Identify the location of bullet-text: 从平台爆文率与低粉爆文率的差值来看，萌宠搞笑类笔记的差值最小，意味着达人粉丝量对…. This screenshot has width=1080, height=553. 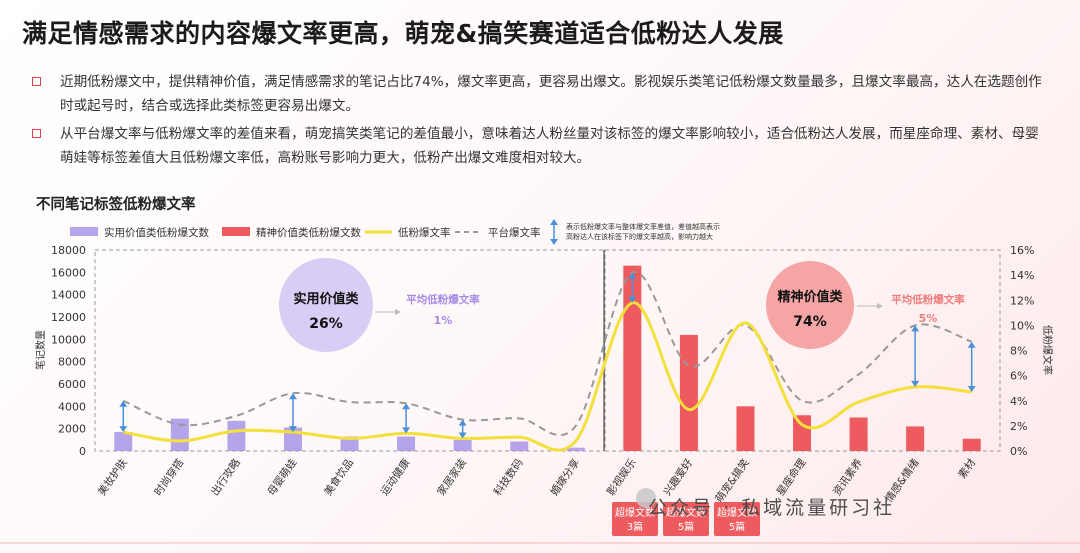
(549, 146).